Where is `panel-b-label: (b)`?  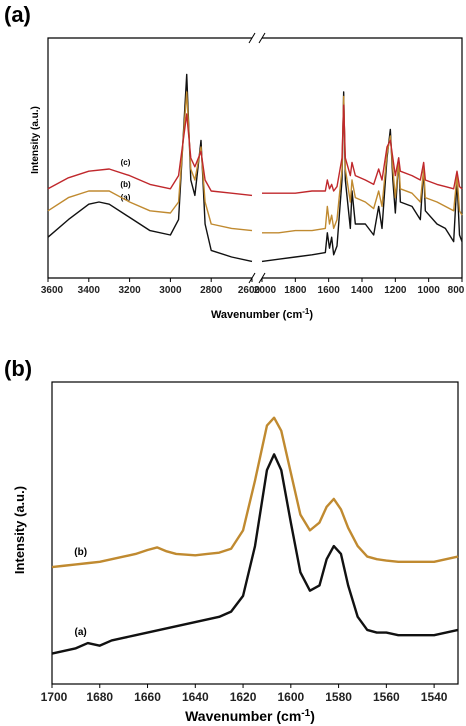
panel-b-label: (b) is located at coordinates (18, 368).